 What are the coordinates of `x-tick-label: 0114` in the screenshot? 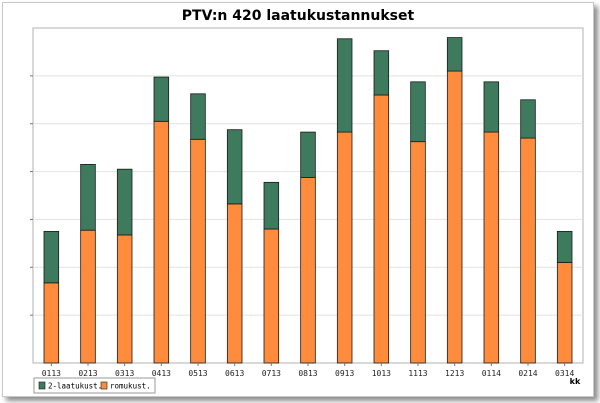 It's located at (491, 373).